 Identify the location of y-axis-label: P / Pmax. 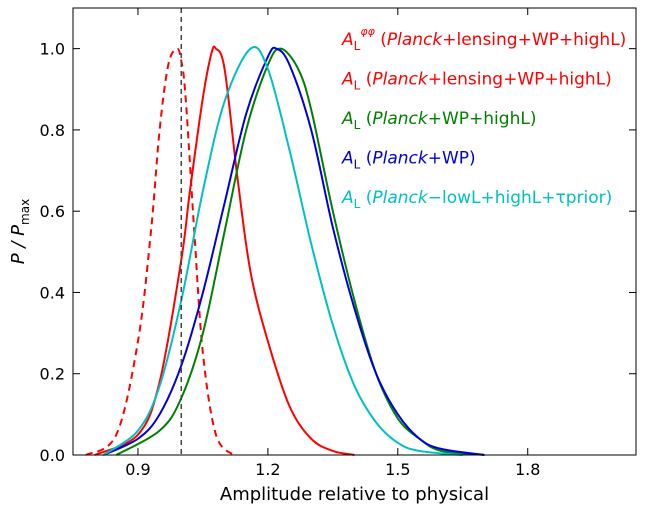
(20, 231).